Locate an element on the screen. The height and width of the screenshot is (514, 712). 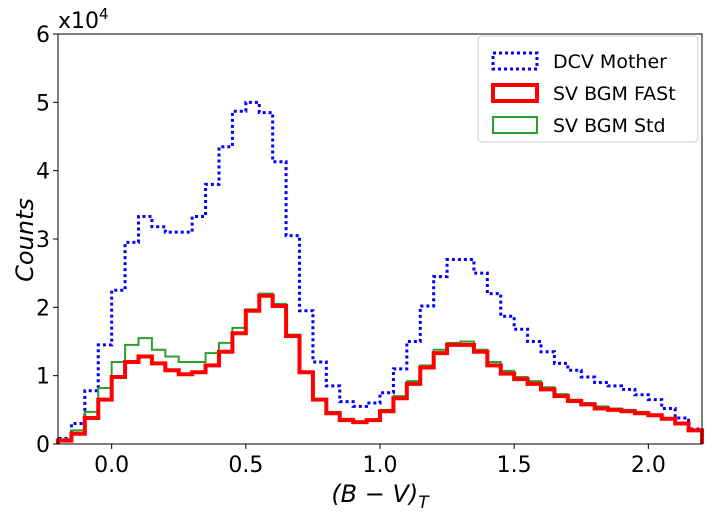
y-tick-label: 4 is located at coordinates (43, 172).